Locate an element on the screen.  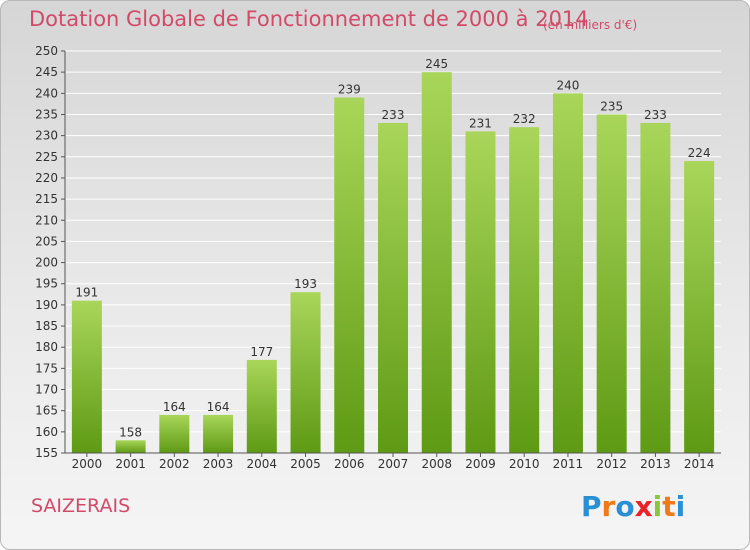
x-tick-label: 2009 is located at coordinates (480, 464).